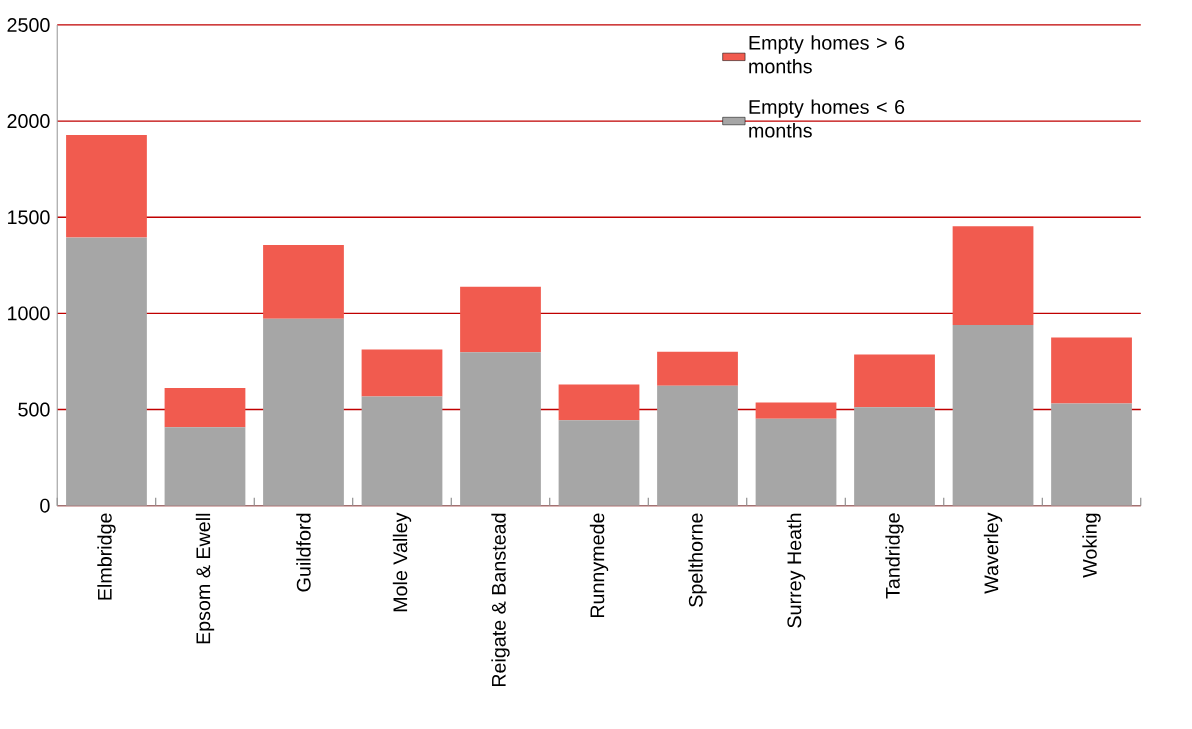 The width and height of the screenshot is (1192, 729). Describe the element at coordinates (205, 578) in the screenshot. I see `x-tick-label: Epsom & Ewell` at that location.